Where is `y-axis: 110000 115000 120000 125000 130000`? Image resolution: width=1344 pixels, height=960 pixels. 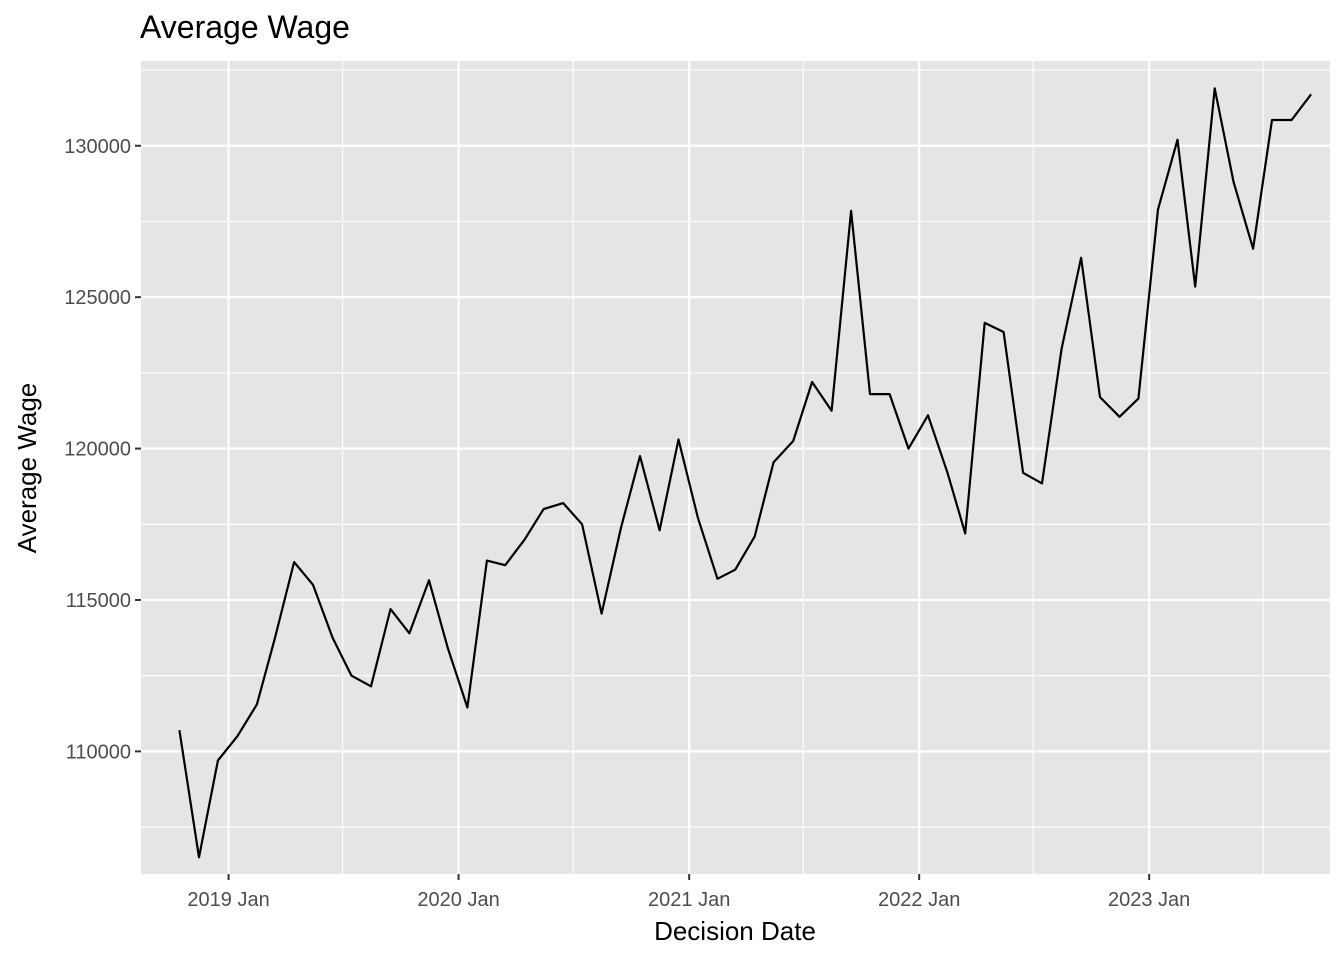 y-axis: 110000 115000 120000 125000 130000 is located at coordinates (102, 449).